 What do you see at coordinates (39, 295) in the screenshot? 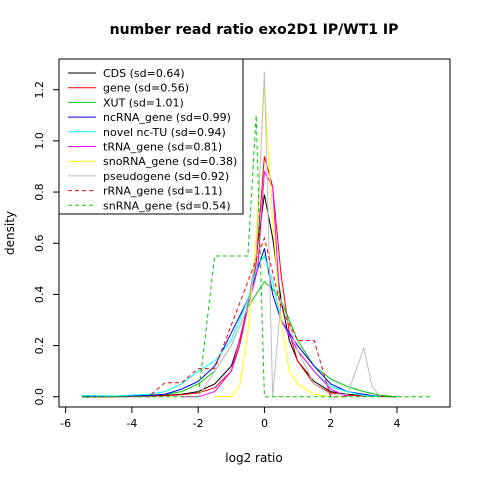
I see `y-tick-label: 0.4` at bounding box center [39, 295].